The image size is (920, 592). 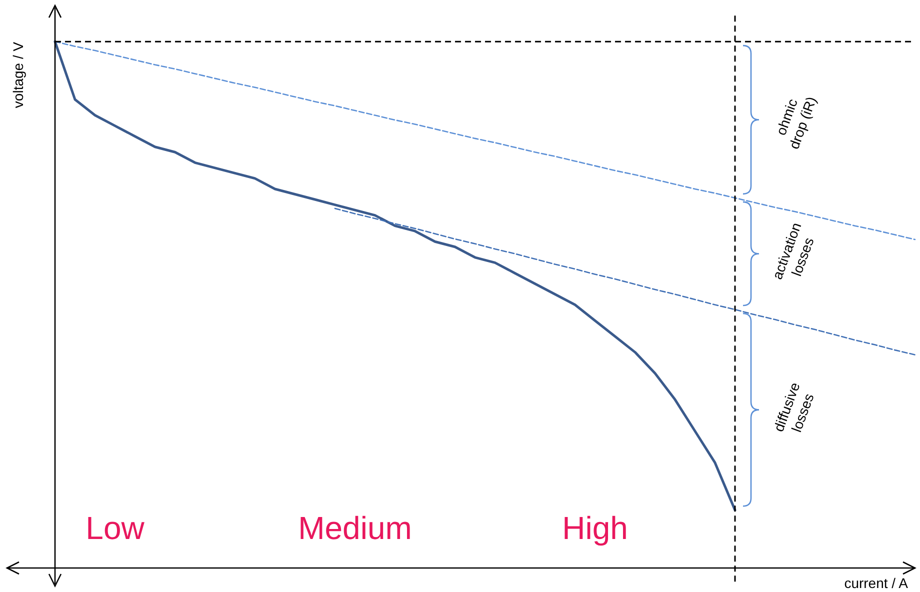 I want to click on y-axis-title: voltage / V, so click(x=18, y=75).